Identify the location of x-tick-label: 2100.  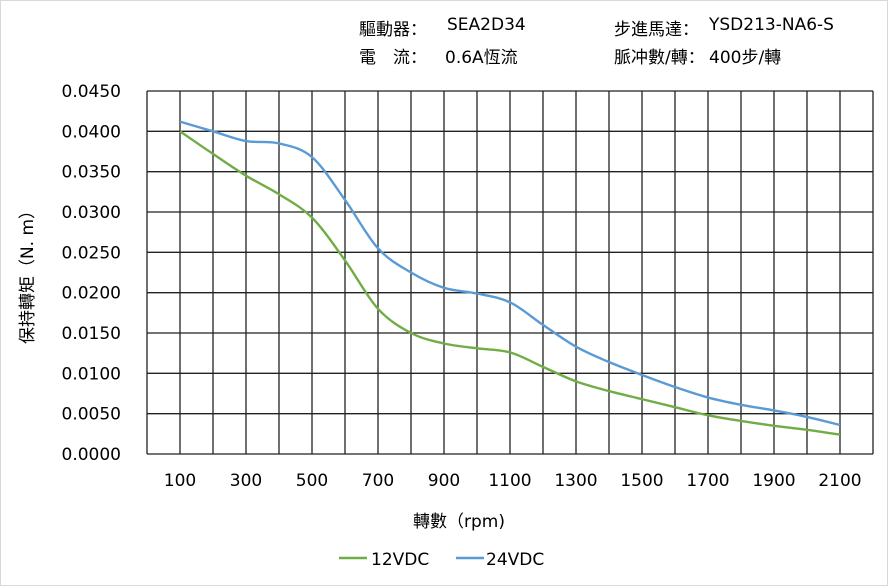
(839, 481).